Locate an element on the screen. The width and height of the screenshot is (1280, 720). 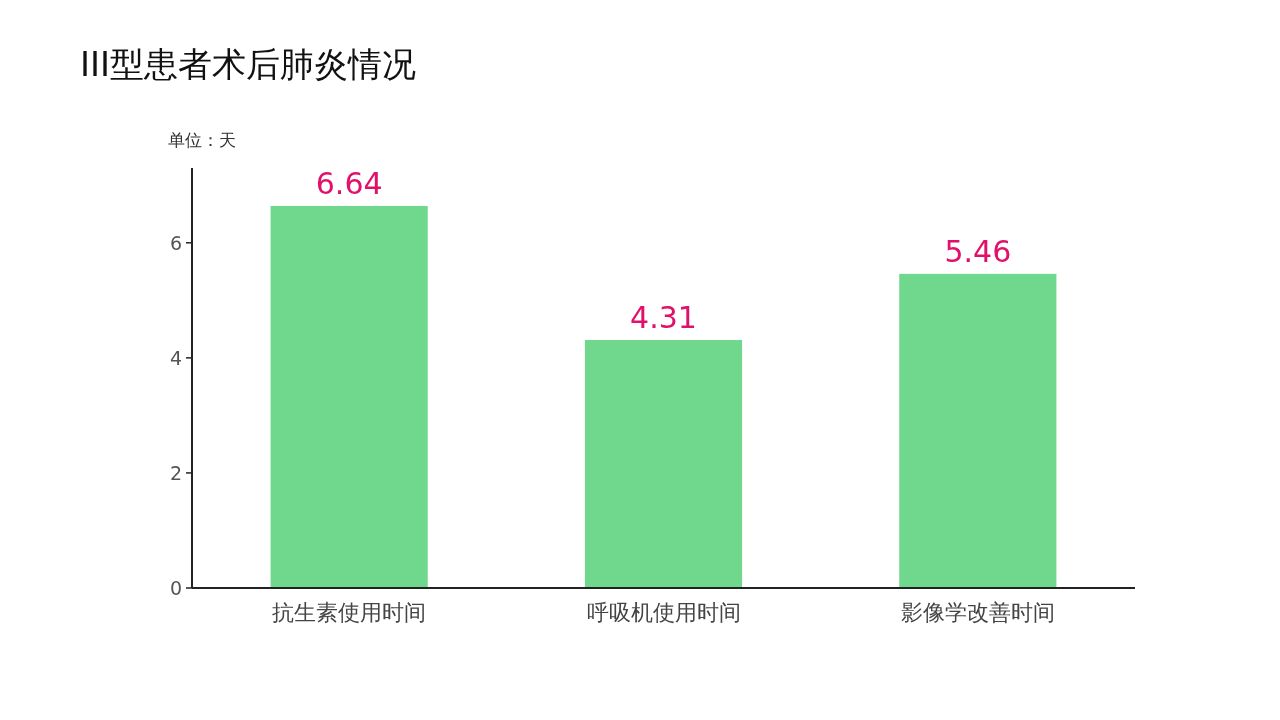
y-tick-label: 4 is located at coordinates (175, 357).